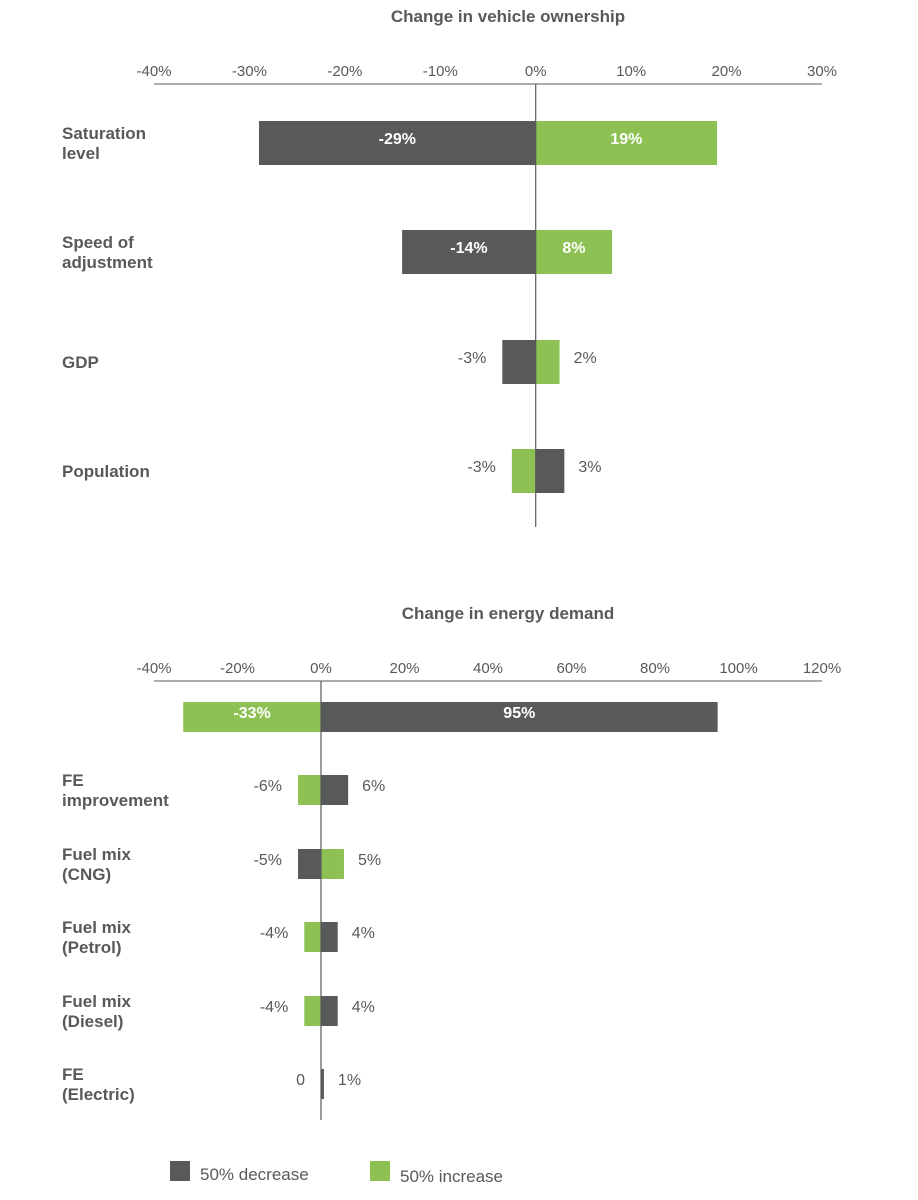 This screenshot has width=918, height=1200. I want to click on category-label: Population, so click(106, 471).